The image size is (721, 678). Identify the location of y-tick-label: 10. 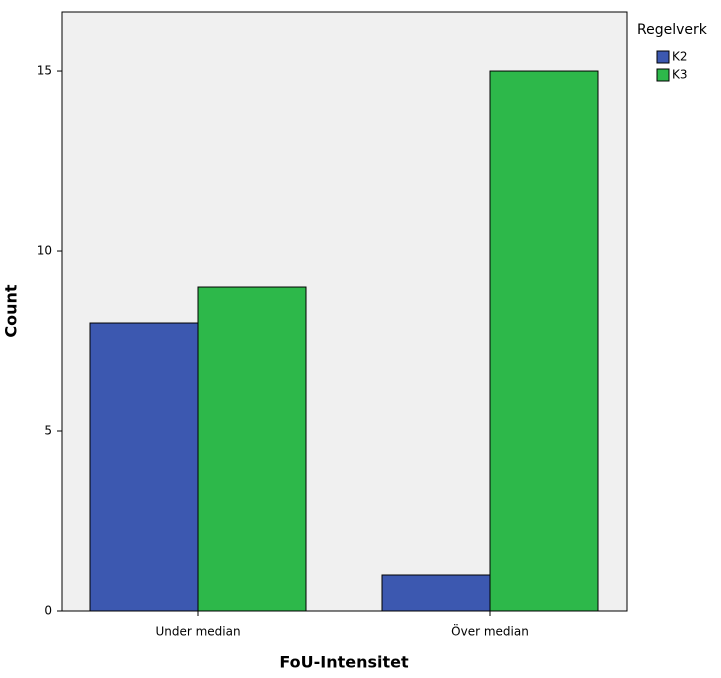
(44, 251).